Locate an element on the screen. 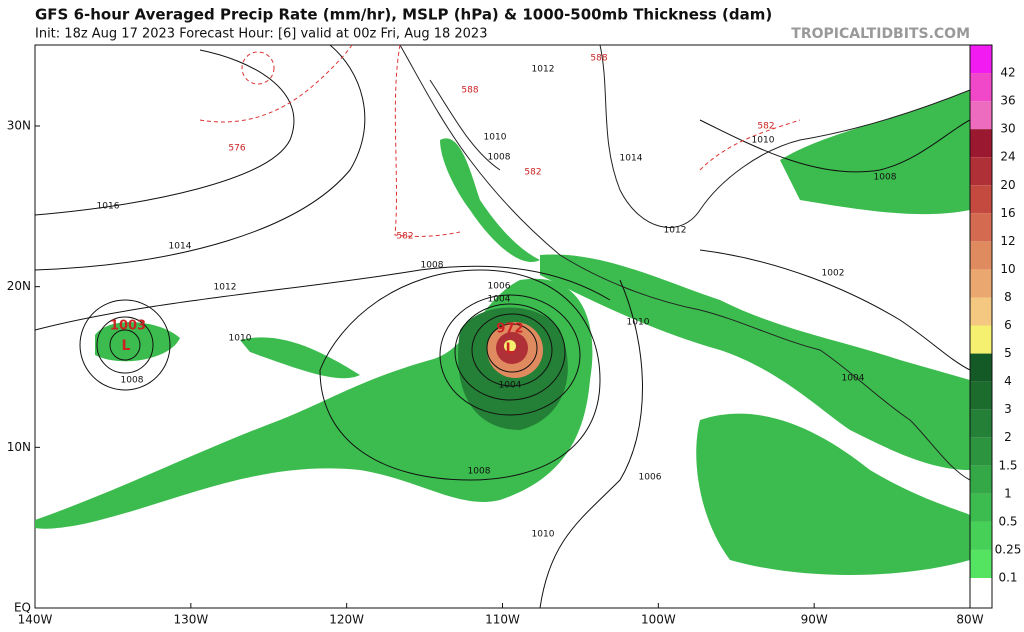  colorbar-label: 8 is located at coordinates (1008, 297).